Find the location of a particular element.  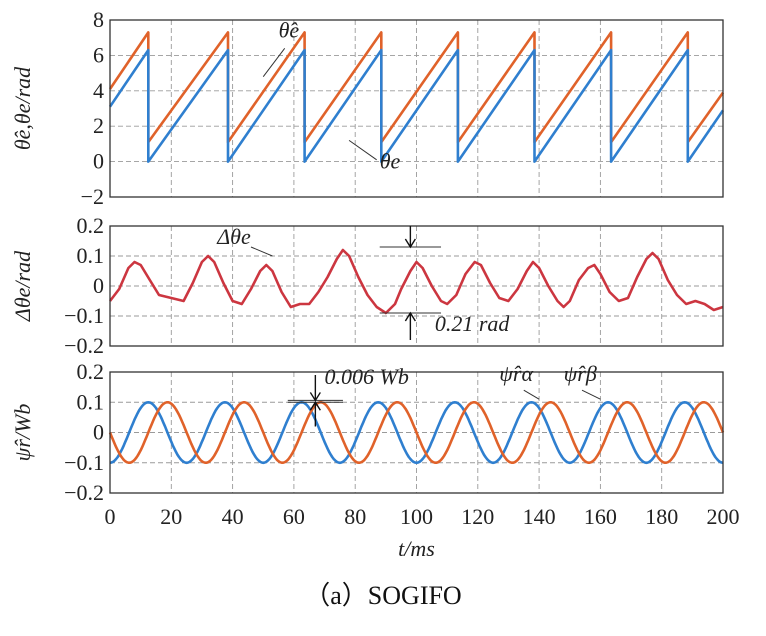

annotation-delta-theta: Δθe is located at coordinates (233, 236).